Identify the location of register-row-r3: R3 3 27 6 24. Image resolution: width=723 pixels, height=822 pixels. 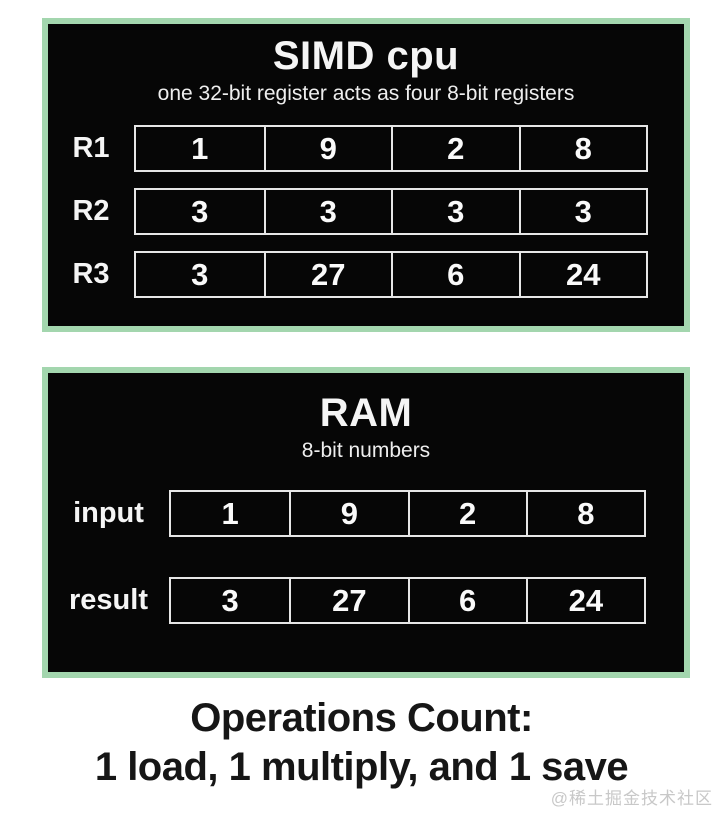
(366, 274).